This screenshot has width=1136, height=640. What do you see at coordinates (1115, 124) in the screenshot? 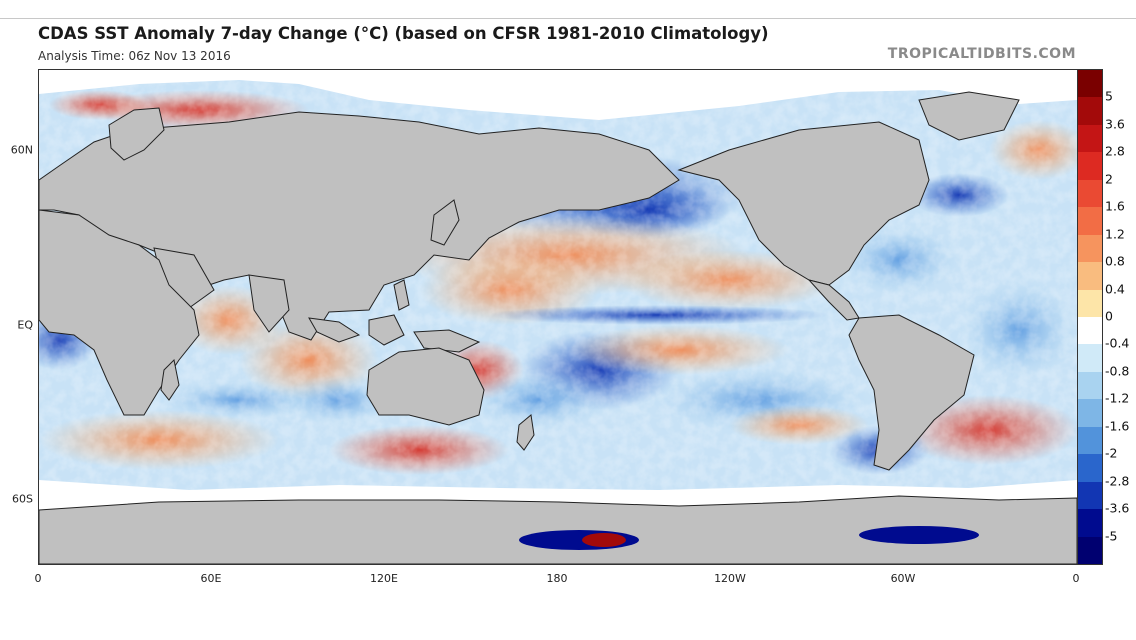
I see `colorbar-label-1: 3.6` at bounding box center [1115, 124].